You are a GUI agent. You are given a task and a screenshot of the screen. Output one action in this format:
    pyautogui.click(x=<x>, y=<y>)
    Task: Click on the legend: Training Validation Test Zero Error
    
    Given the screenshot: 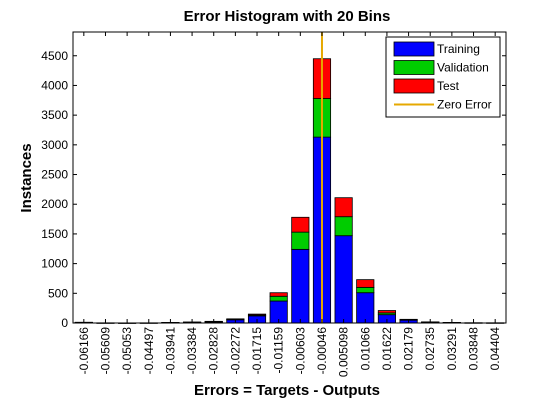 What is the action you would take?
    pyautogui.click(x=443, y=77)
    